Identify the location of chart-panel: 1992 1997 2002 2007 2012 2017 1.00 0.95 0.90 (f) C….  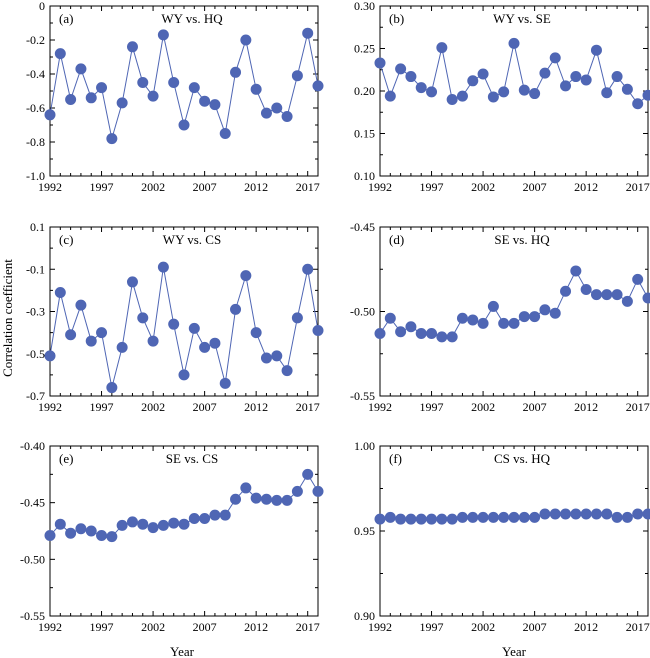
(502, 536).